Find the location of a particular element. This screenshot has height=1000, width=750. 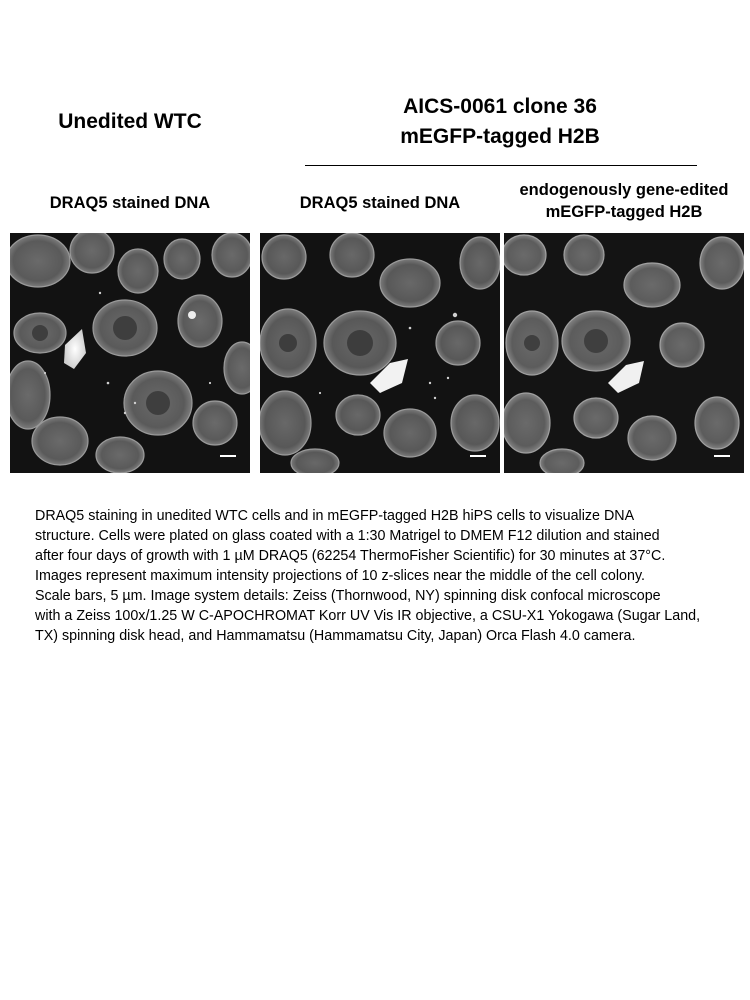

column-label-3-line1: endogenously gene-edited is located at coordinates (624, 190).